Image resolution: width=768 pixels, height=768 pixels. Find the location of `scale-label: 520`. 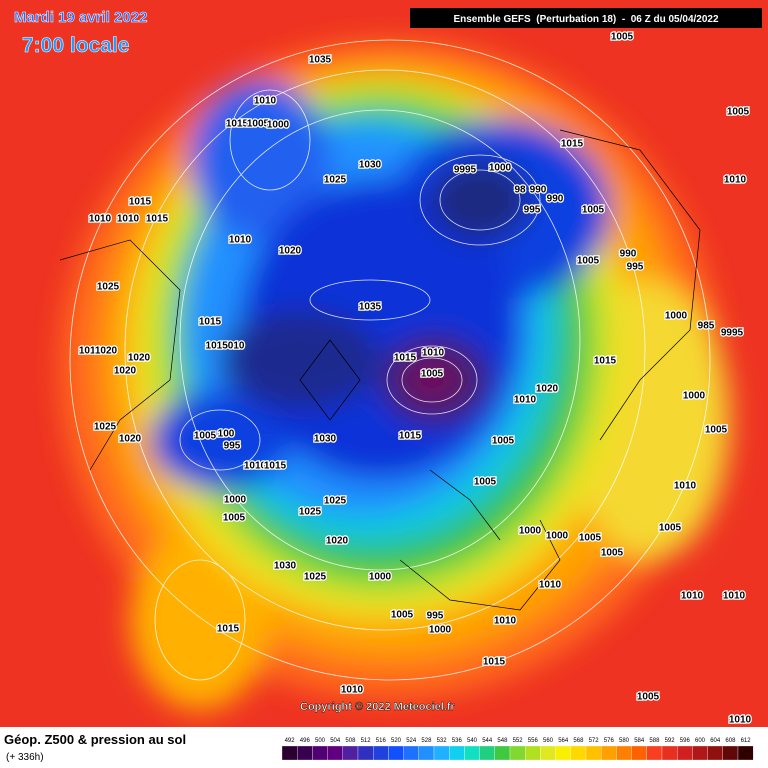

scale-label: 520 is located at coordinates (396, 741).